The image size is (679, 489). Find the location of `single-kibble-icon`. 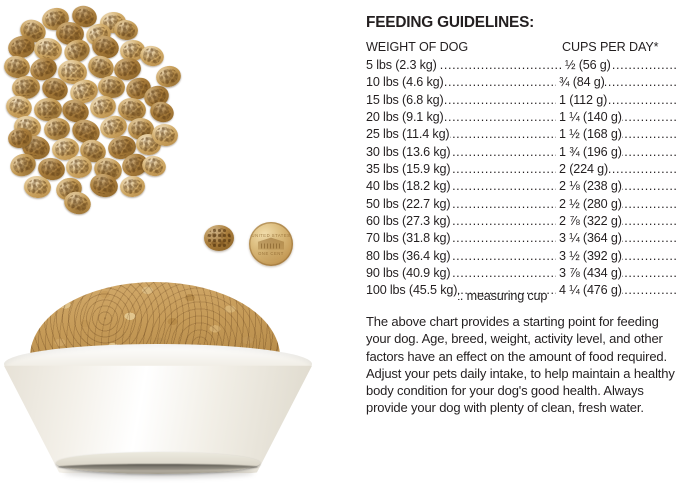

single-kibble-icon is located at coordinates (219, 238).